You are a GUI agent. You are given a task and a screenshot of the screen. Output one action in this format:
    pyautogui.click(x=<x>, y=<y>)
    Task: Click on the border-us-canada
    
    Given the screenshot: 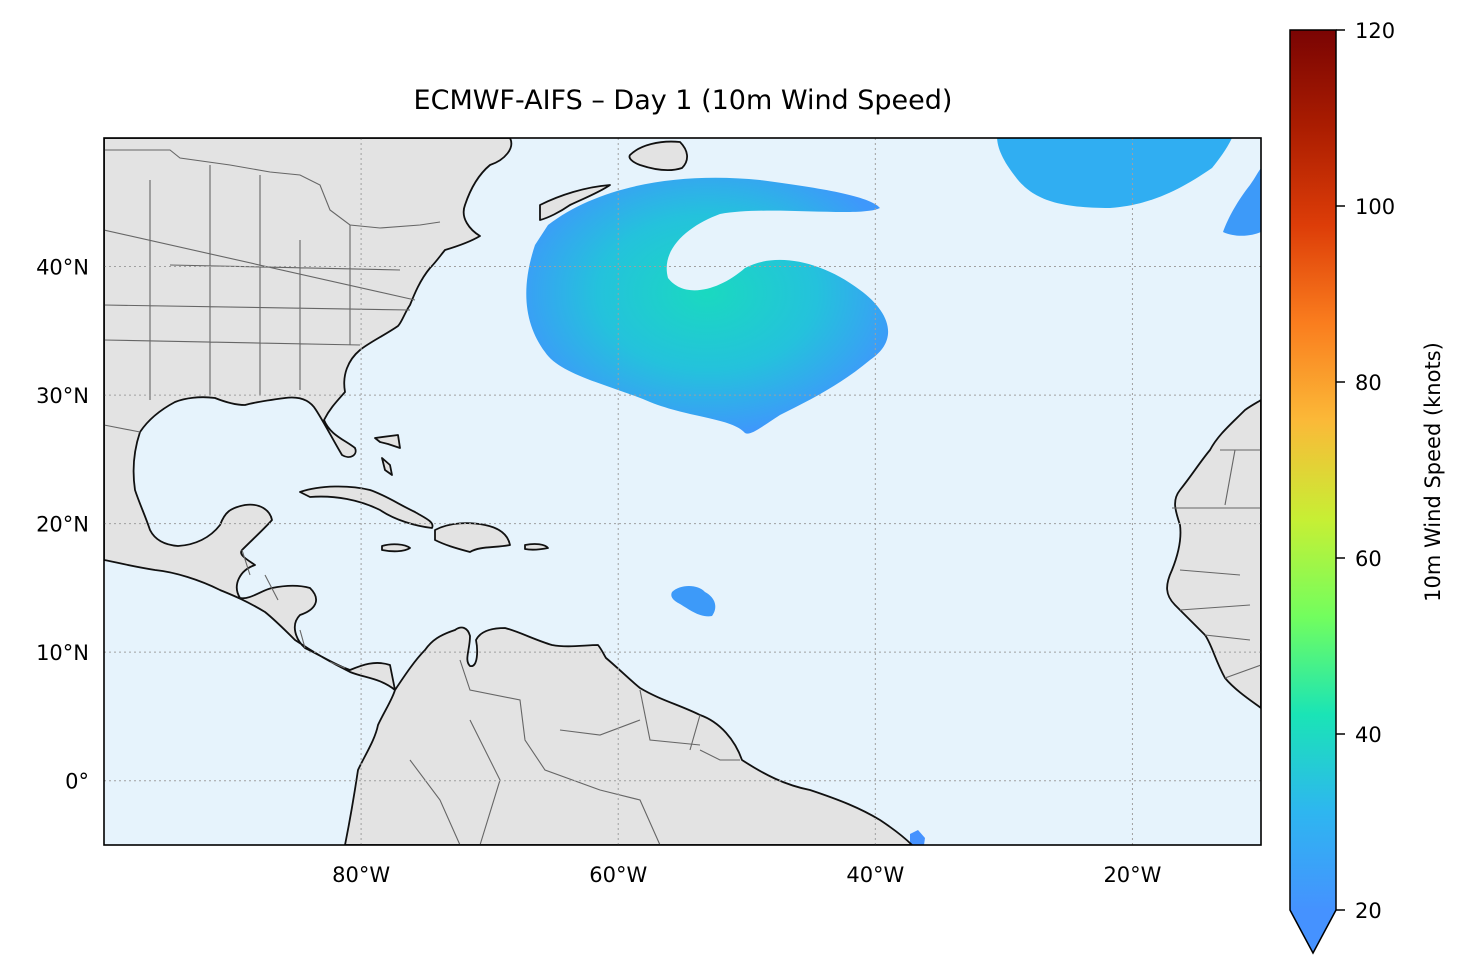 What is the action you would take?
    pyautogui.click(x=272, y=189)
    